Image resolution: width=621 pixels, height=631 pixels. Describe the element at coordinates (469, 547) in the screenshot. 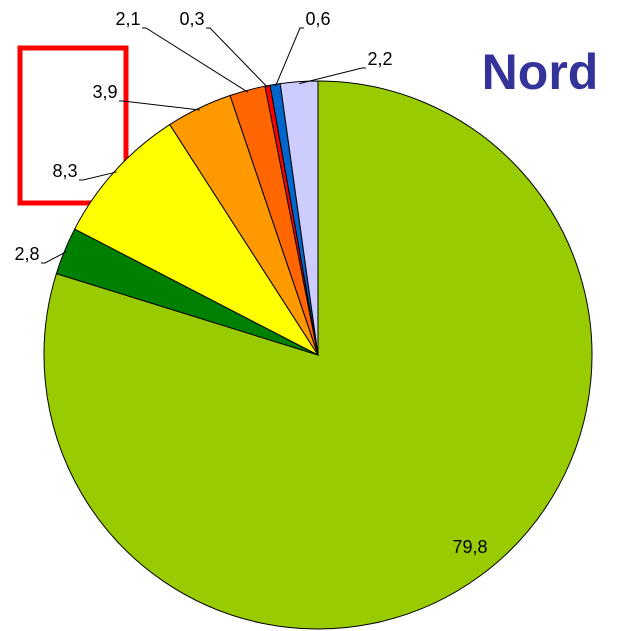

I see `data-label: 79,8` at that location.